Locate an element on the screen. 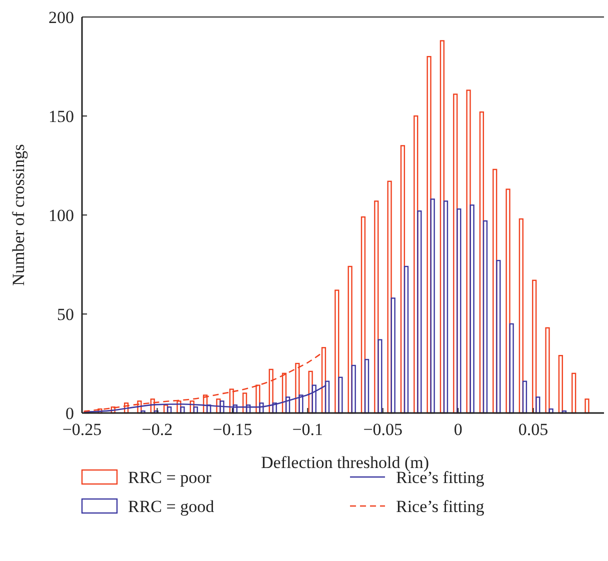 Image resolution: width=608 pixels, height=561 pixels. y-tick-label: 150 is located at coordinates (61, 116).